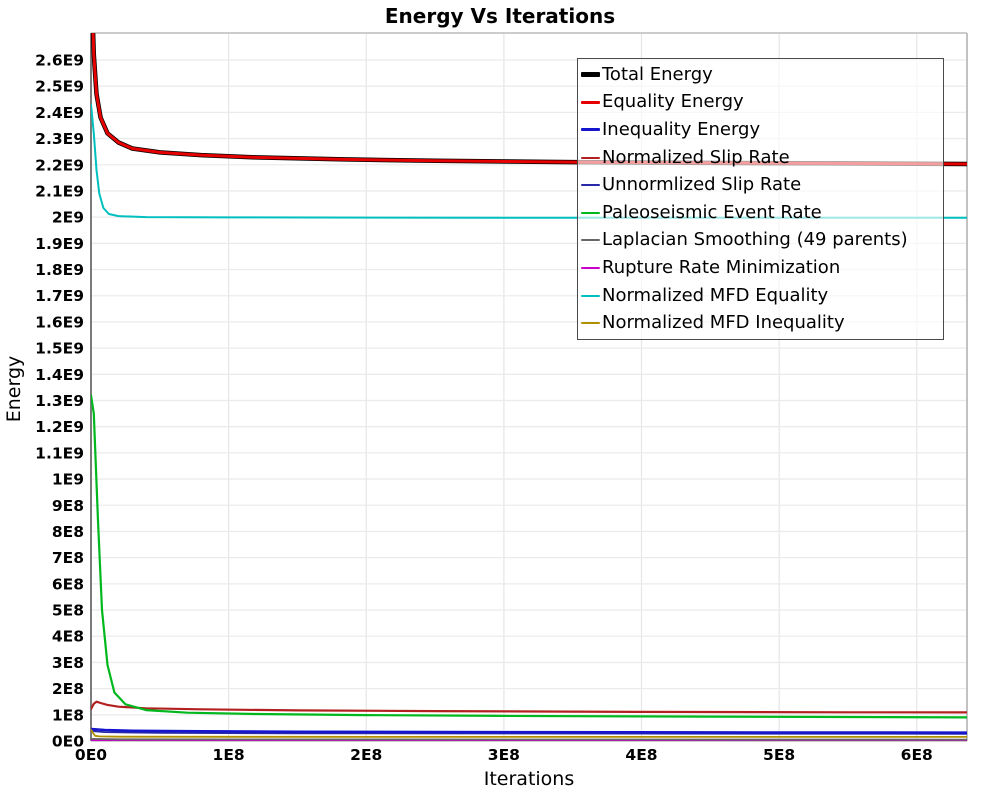  What do you see at coordinates (68, 218) in the screenshot?
I see `y-tick-label: 2E9` at bounding box center [68, 218].